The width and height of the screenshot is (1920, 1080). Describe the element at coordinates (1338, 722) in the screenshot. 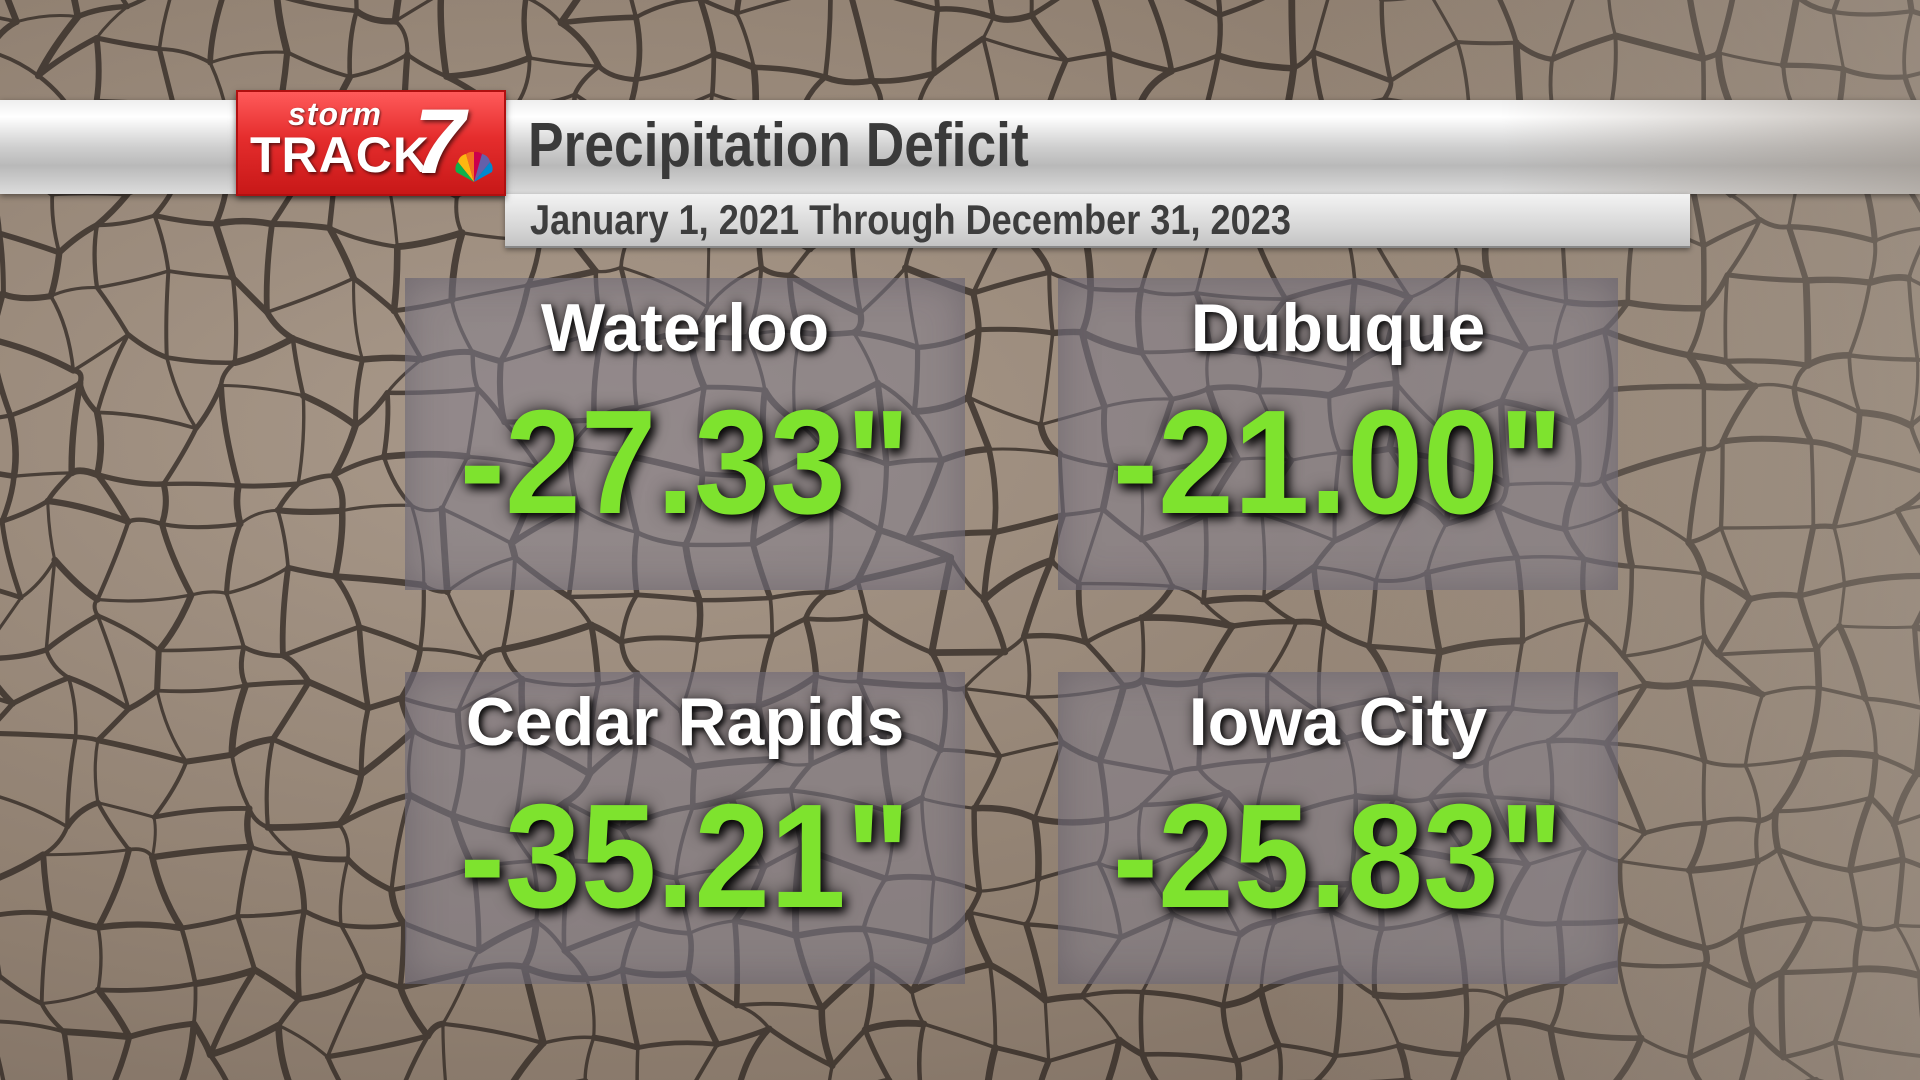

I see `city-name: Iowa City` at that location.